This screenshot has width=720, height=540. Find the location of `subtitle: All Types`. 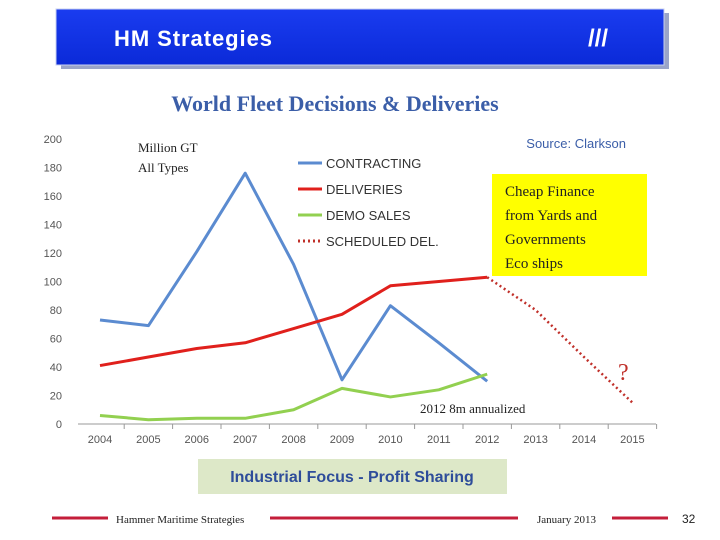

subtitle: All Types is located at coordinates (163, 167).